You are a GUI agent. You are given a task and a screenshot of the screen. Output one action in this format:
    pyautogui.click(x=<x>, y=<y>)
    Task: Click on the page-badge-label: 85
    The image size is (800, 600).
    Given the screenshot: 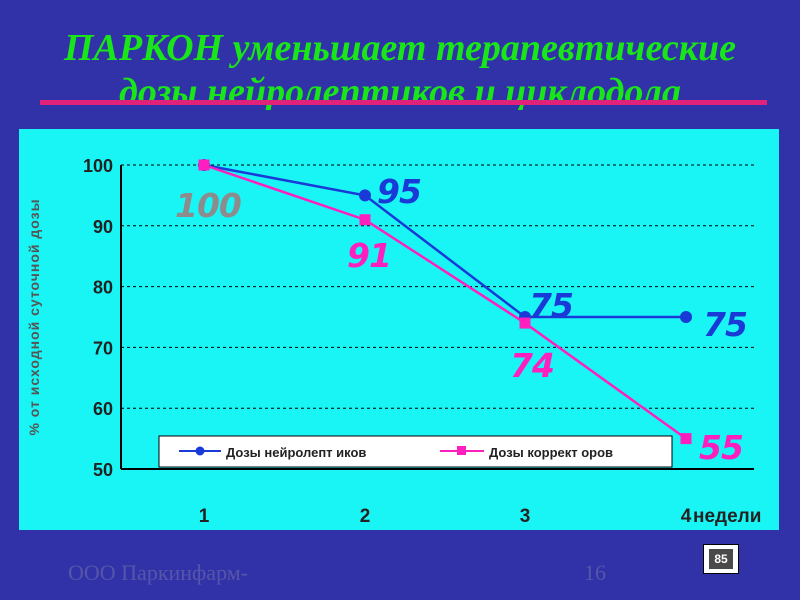 What is the action you would take?
    pyautogui.click(x=721, y=559)
    